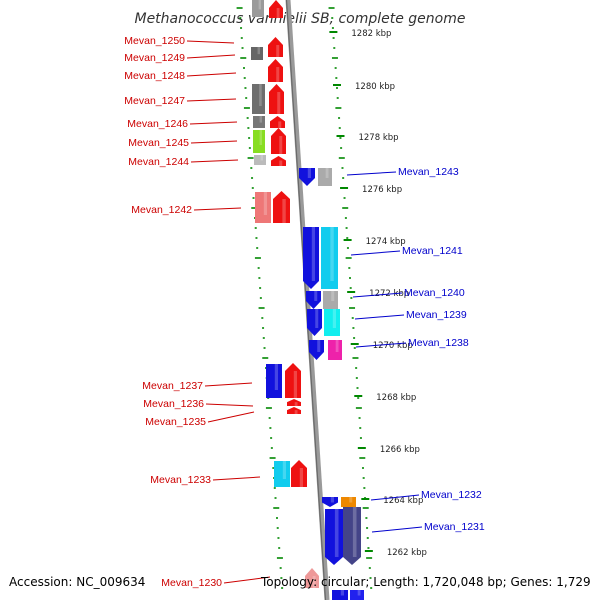  I want to click on scale-tick-label: 1264 kbp, so click(403, 501).